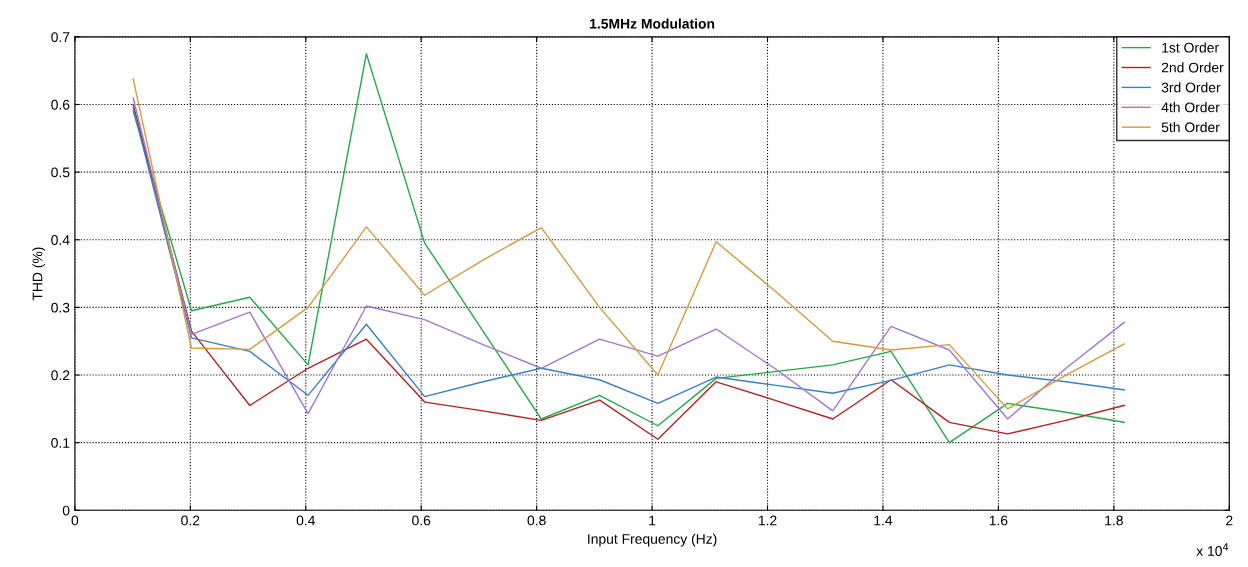 The height and width of the screenshot is (567, 1248). I want to click on x-tick-label: 2, so click(1229, 520).